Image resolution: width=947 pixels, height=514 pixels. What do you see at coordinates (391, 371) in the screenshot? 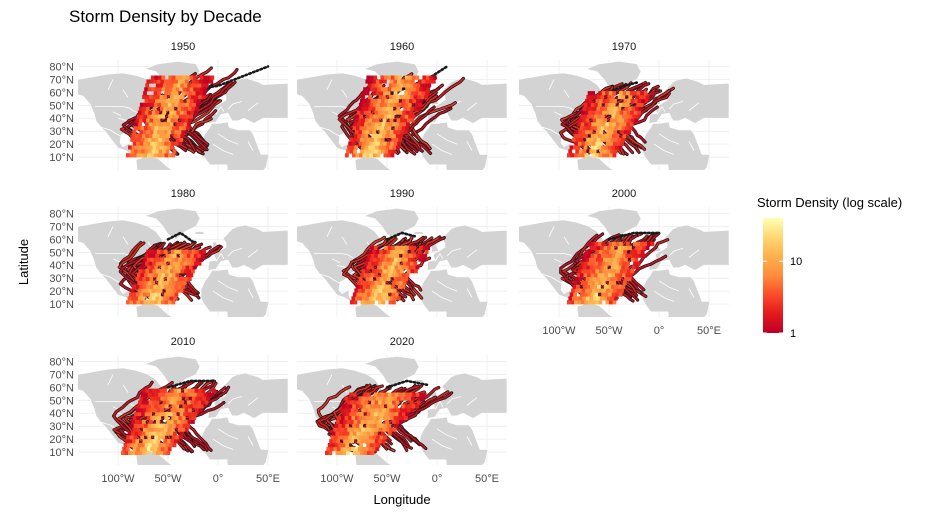
I see `land-mass` at bounding box center [391, 371].